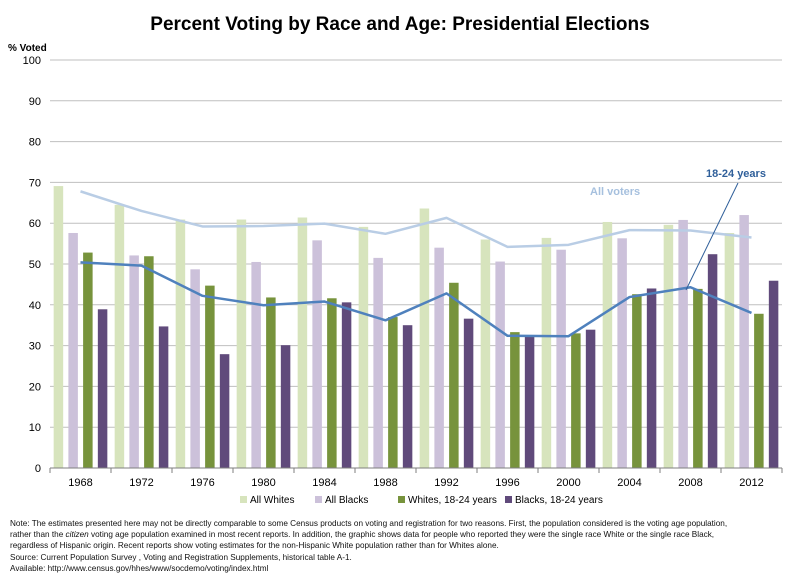 This screenshot has width=800, height=581. I want to click on y-tick-label: 40, so click(35, 306).